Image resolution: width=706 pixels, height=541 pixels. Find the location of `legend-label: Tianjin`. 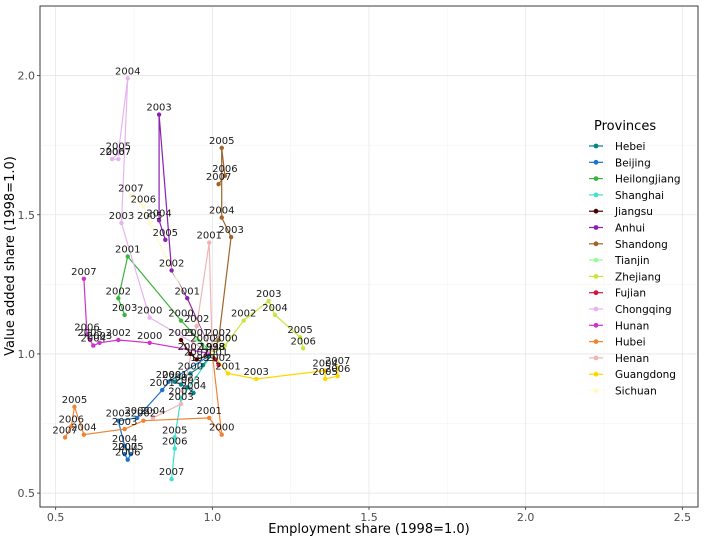

legend-label: Tianjin is located at coordinates (632, 261).